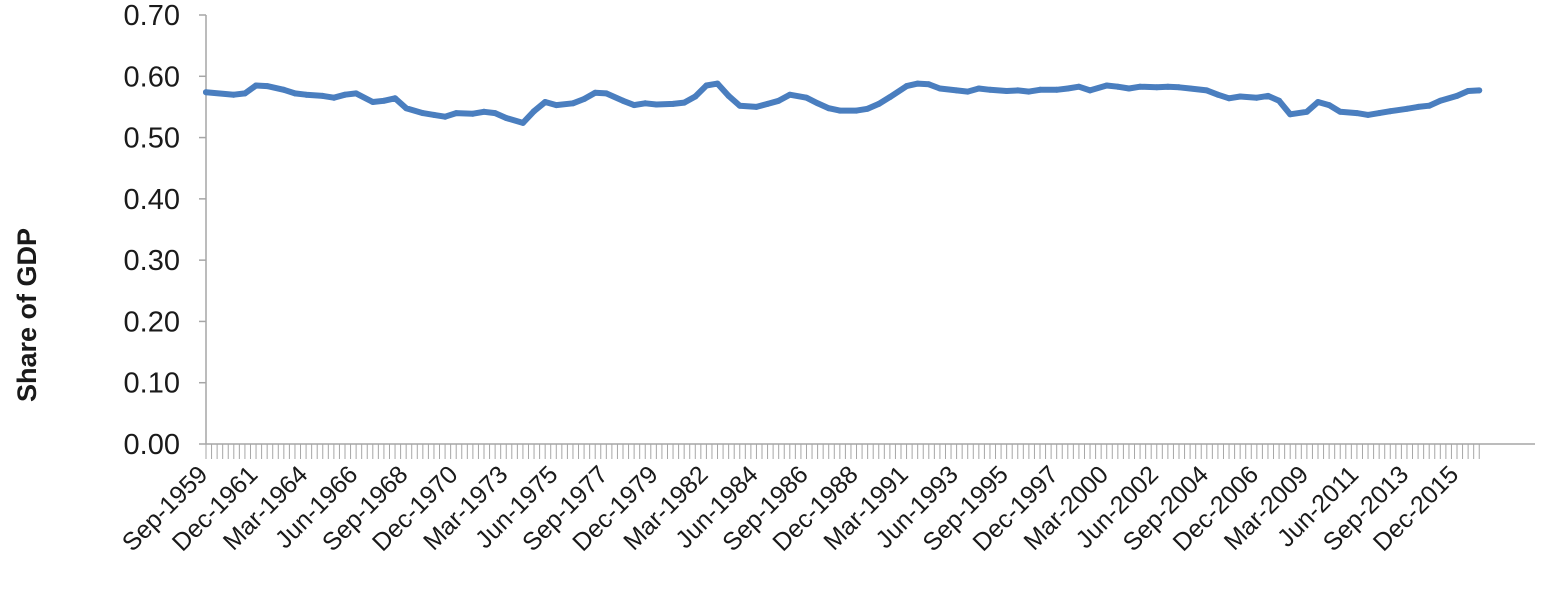  What do you see at coordinates (152, 445) in the screenshot?
I see `y-tick-label: 0.00` at bounding box center [152, 445].